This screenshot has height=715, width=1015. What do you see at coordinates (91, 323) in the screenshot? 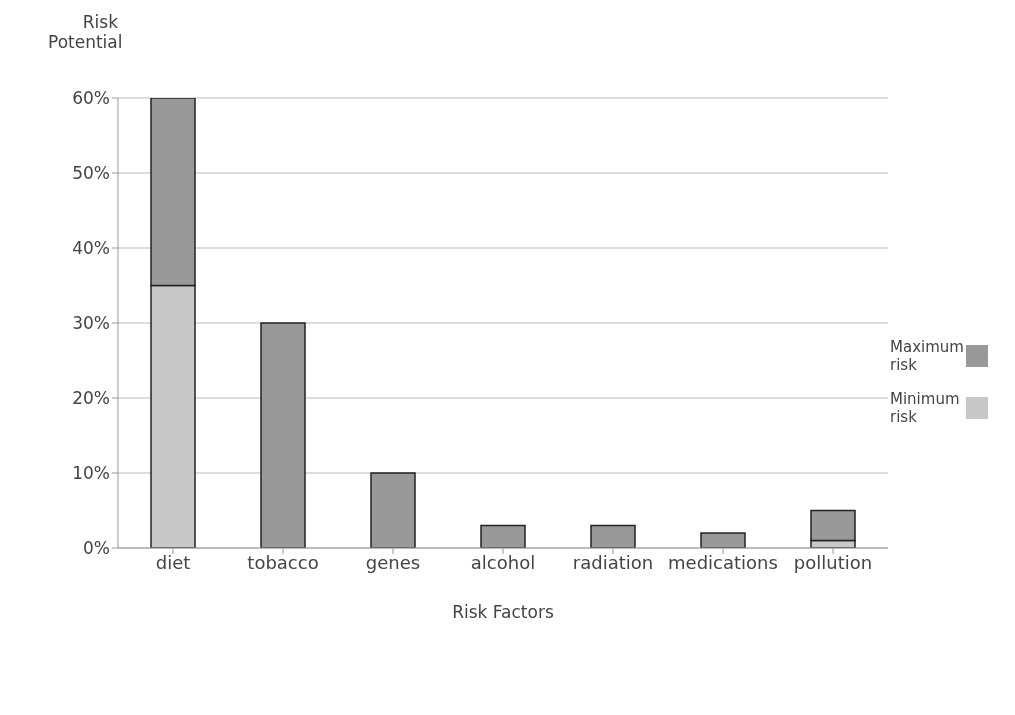
I see `y-tick-label: 30%` at bounding box center [91, 323].